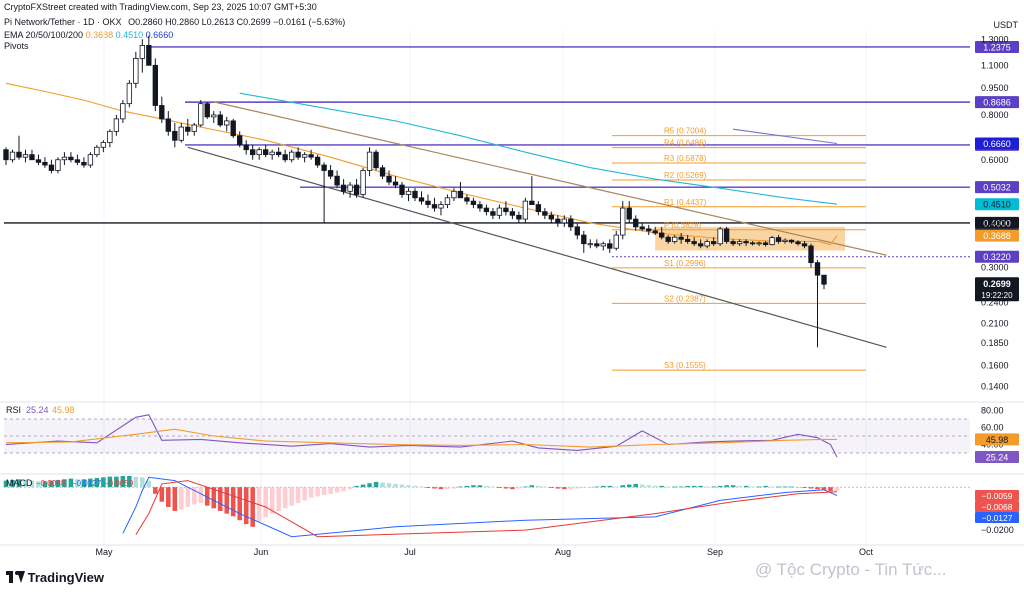 This screenshot has height=596, width=1024. Describe the element at coordinates (997, 47) in the screenshot. I see `level-badge-label: 1.2375` at that location.